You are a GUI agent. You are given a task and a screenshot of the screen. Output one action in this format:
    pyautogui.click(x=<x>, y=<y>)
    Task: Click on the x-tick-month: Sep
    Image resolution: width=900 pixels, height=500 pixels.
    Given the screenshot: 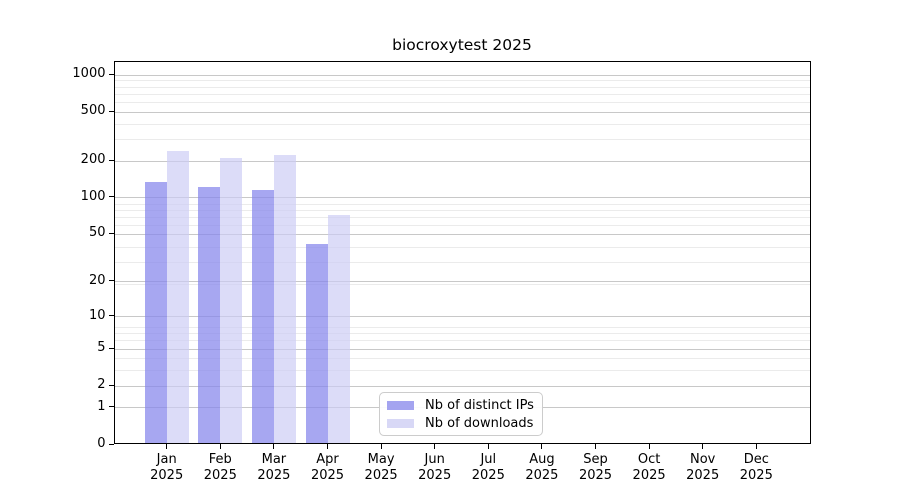 What is the action you would take?
    pyautogui.click(x=595, y=459)
    